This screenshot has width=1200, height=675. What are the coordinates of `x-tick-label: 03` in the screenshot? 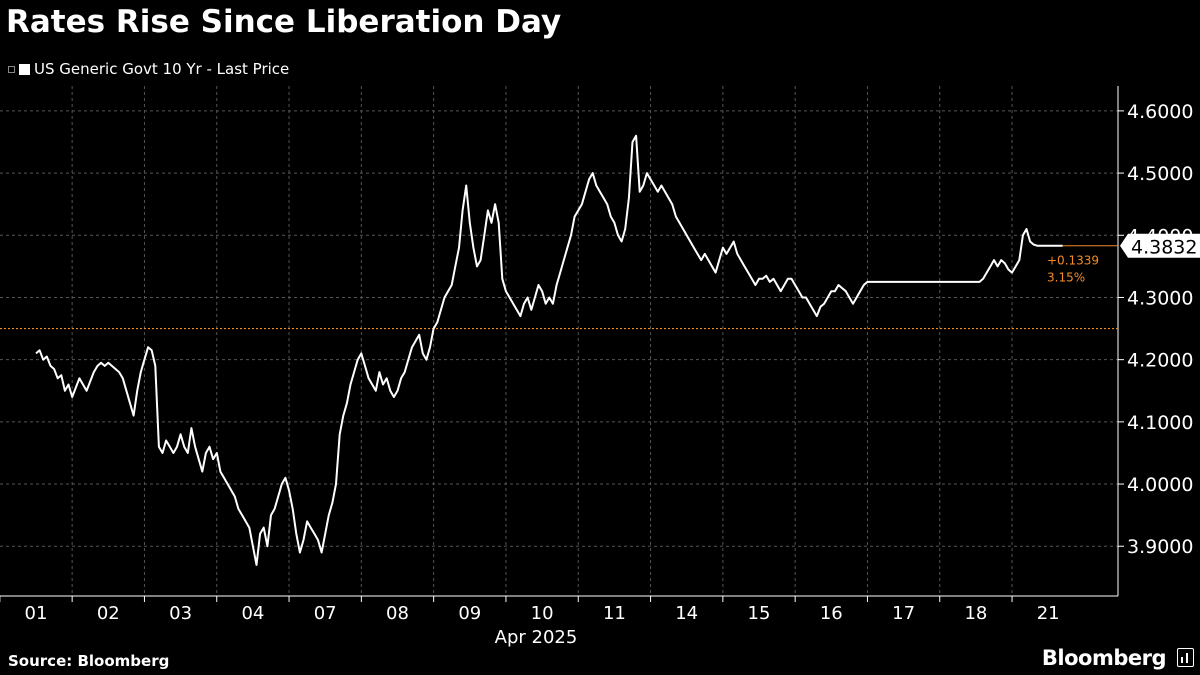 It's located at (180, 613).